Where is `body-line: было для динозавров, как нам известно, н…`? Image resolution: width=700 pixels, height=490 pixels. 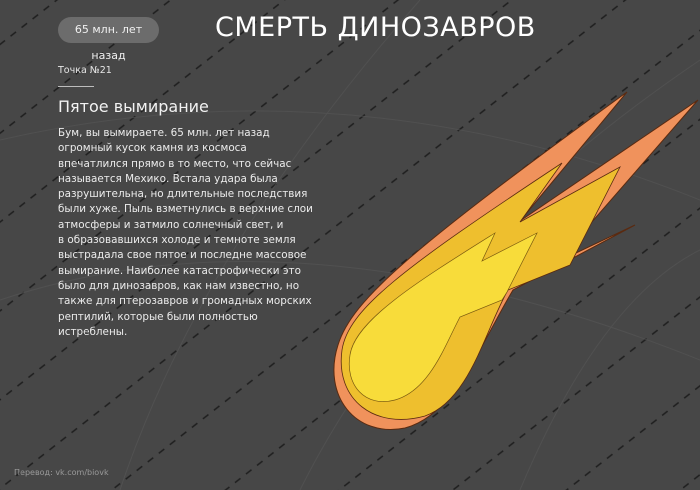
body-line: было для динозавров, как нам известно, н… is located at coordinates (179, 285).